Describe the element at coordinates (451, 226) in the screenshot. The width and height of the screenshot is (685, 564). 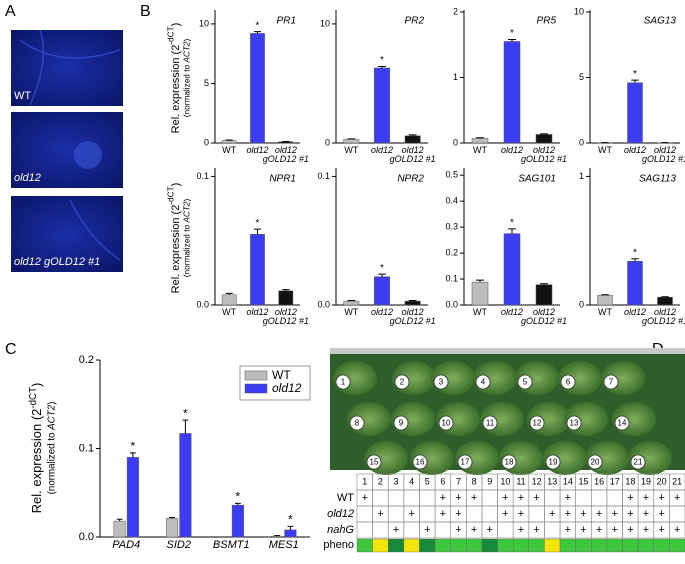
I see `y-tick-label: 0.3` at that location.